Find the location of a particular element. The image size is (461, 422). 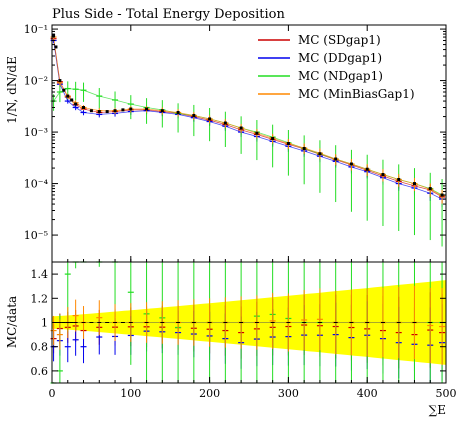

legend-entry: MC (SDgap1) is located at coordinates (339, 40).